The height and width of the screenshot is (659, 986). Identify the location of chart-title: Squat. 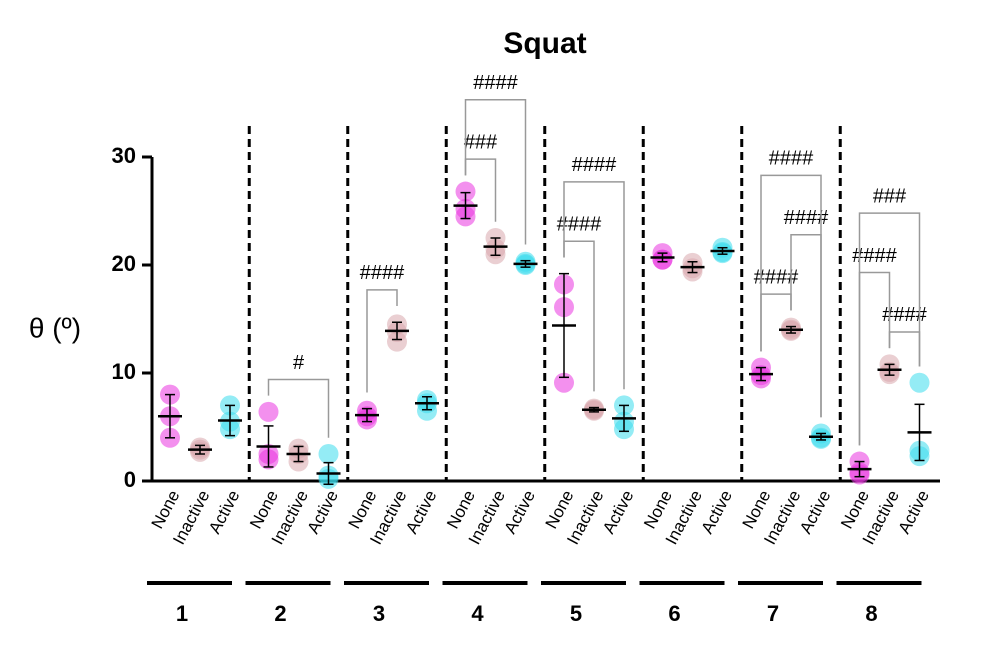
(544, 43).